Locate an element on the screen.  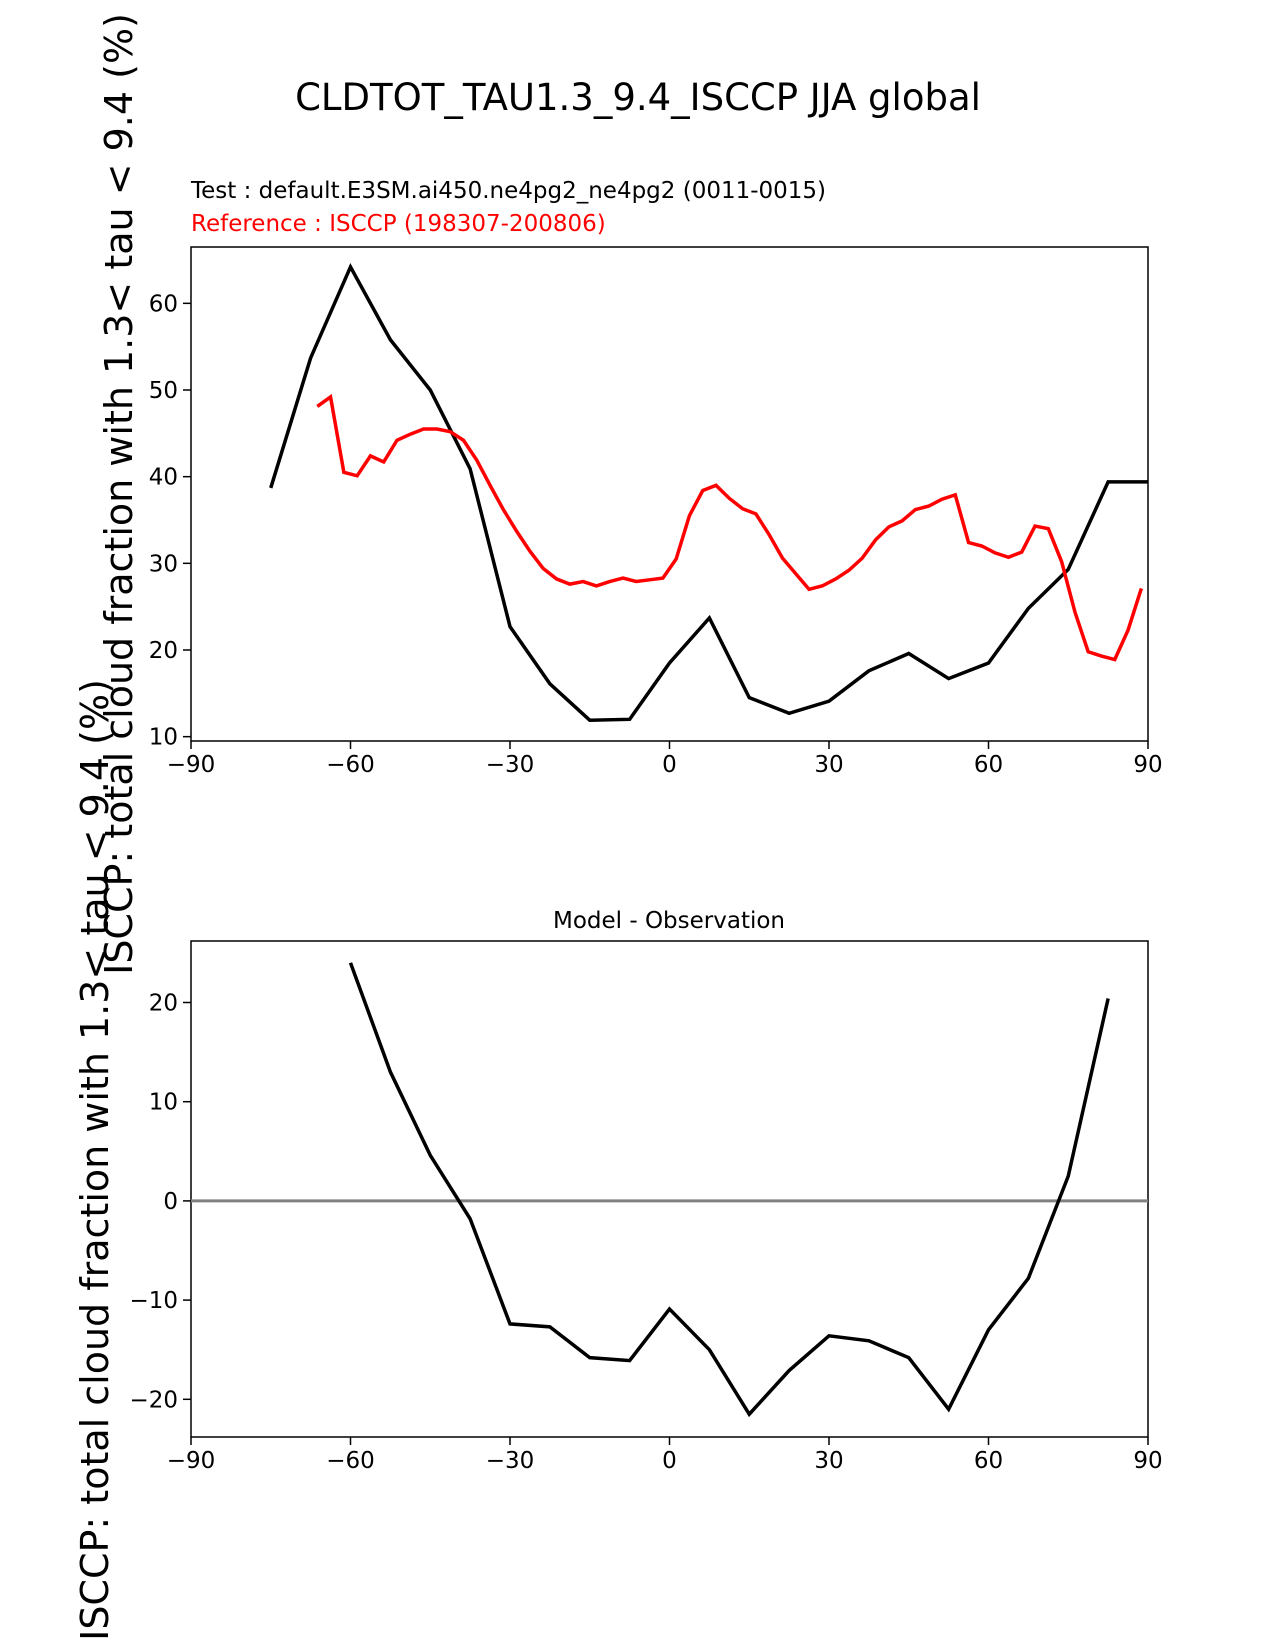
figure-title: CLDTOT_TAU1.3_9.4_ISCCP JJA global is located at coordinates (638, 97).